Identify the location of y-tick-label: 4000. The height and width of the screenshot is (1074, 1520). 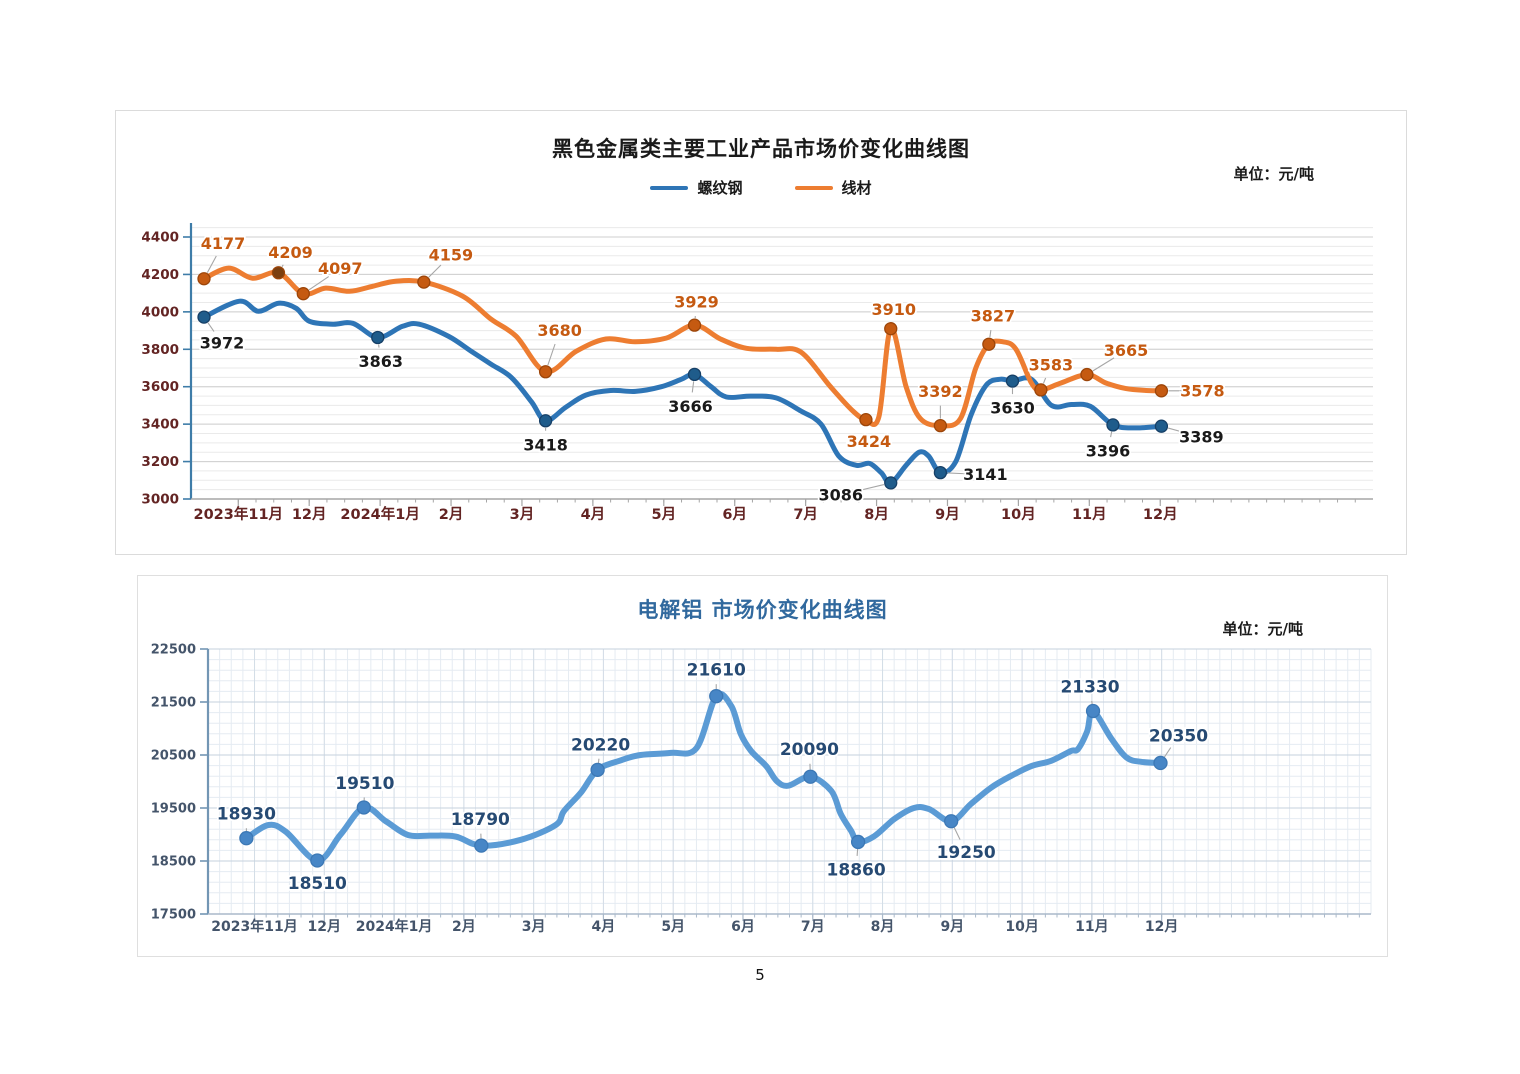
(160, 312).